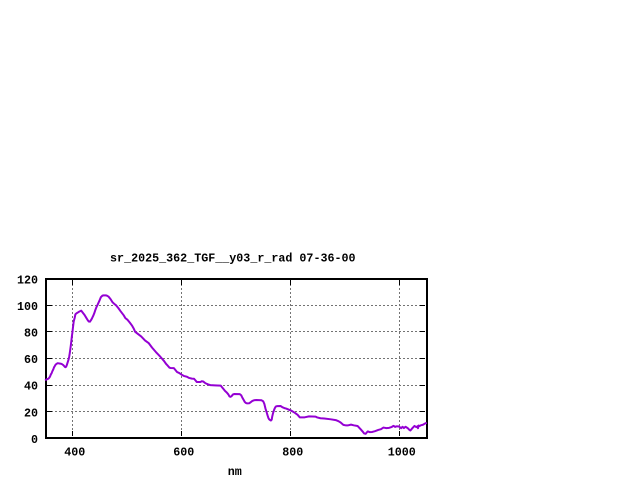 The image size is (640, 480). Describe the element at coordinates (27, 280) in the screenshot. I see `svg-text: 120` at that location.